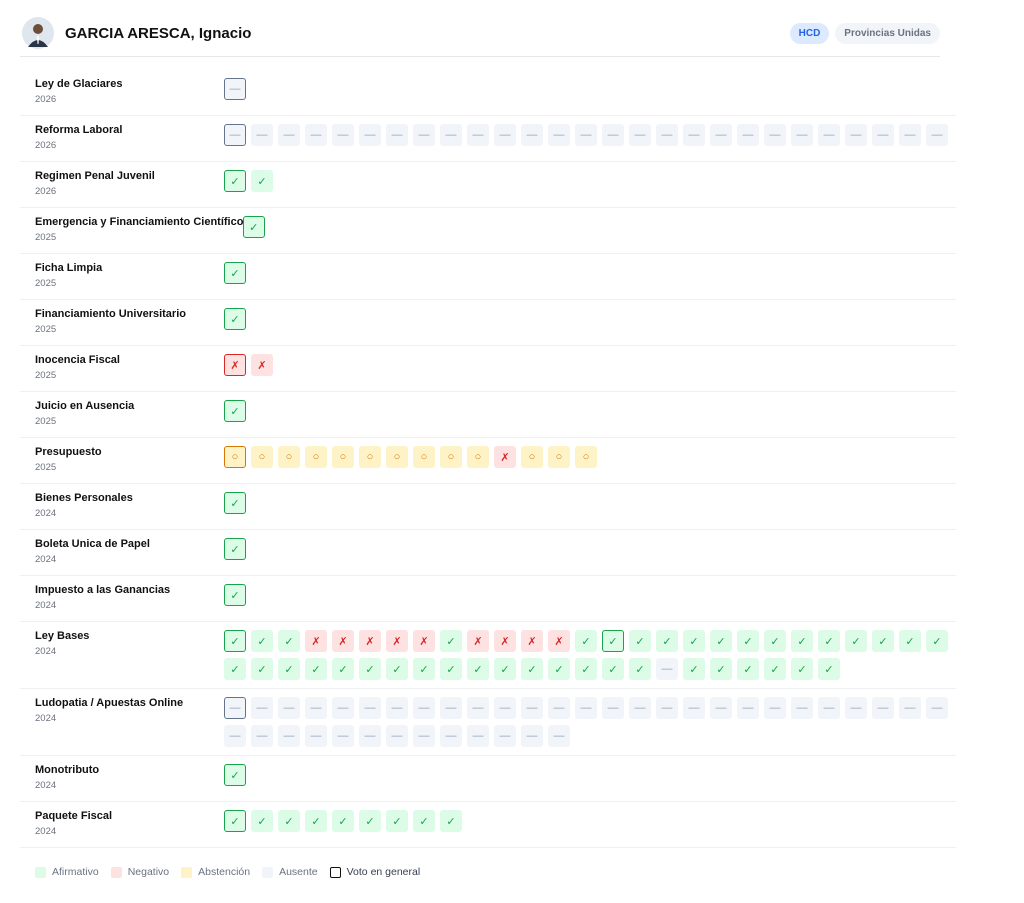 This screenshot has height=903, width=1024. I want to click on legend-label: Abstención, so click(224, 872).